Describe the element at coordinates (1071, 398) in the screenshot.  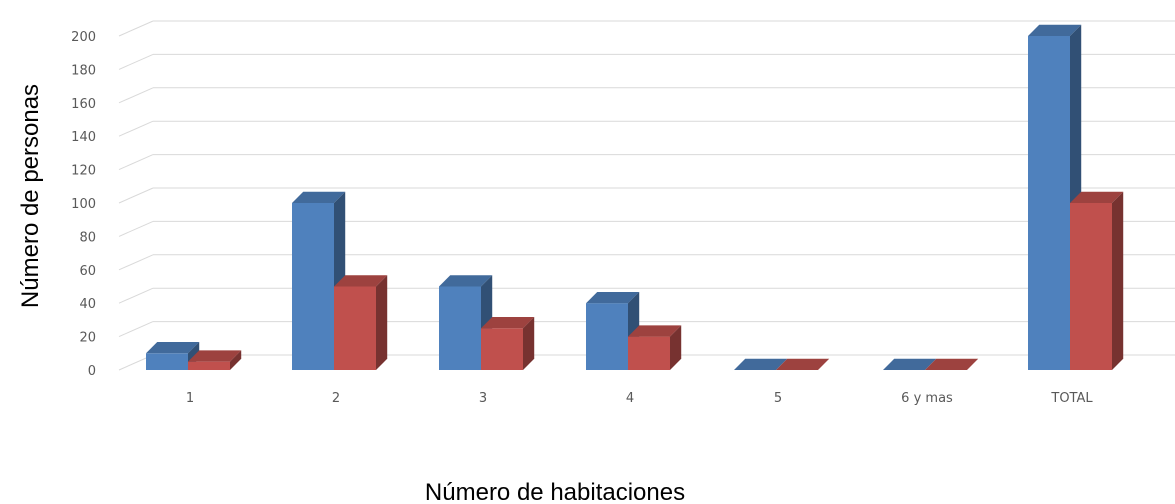
I see `x-tick-label: TOTAL` at that location.